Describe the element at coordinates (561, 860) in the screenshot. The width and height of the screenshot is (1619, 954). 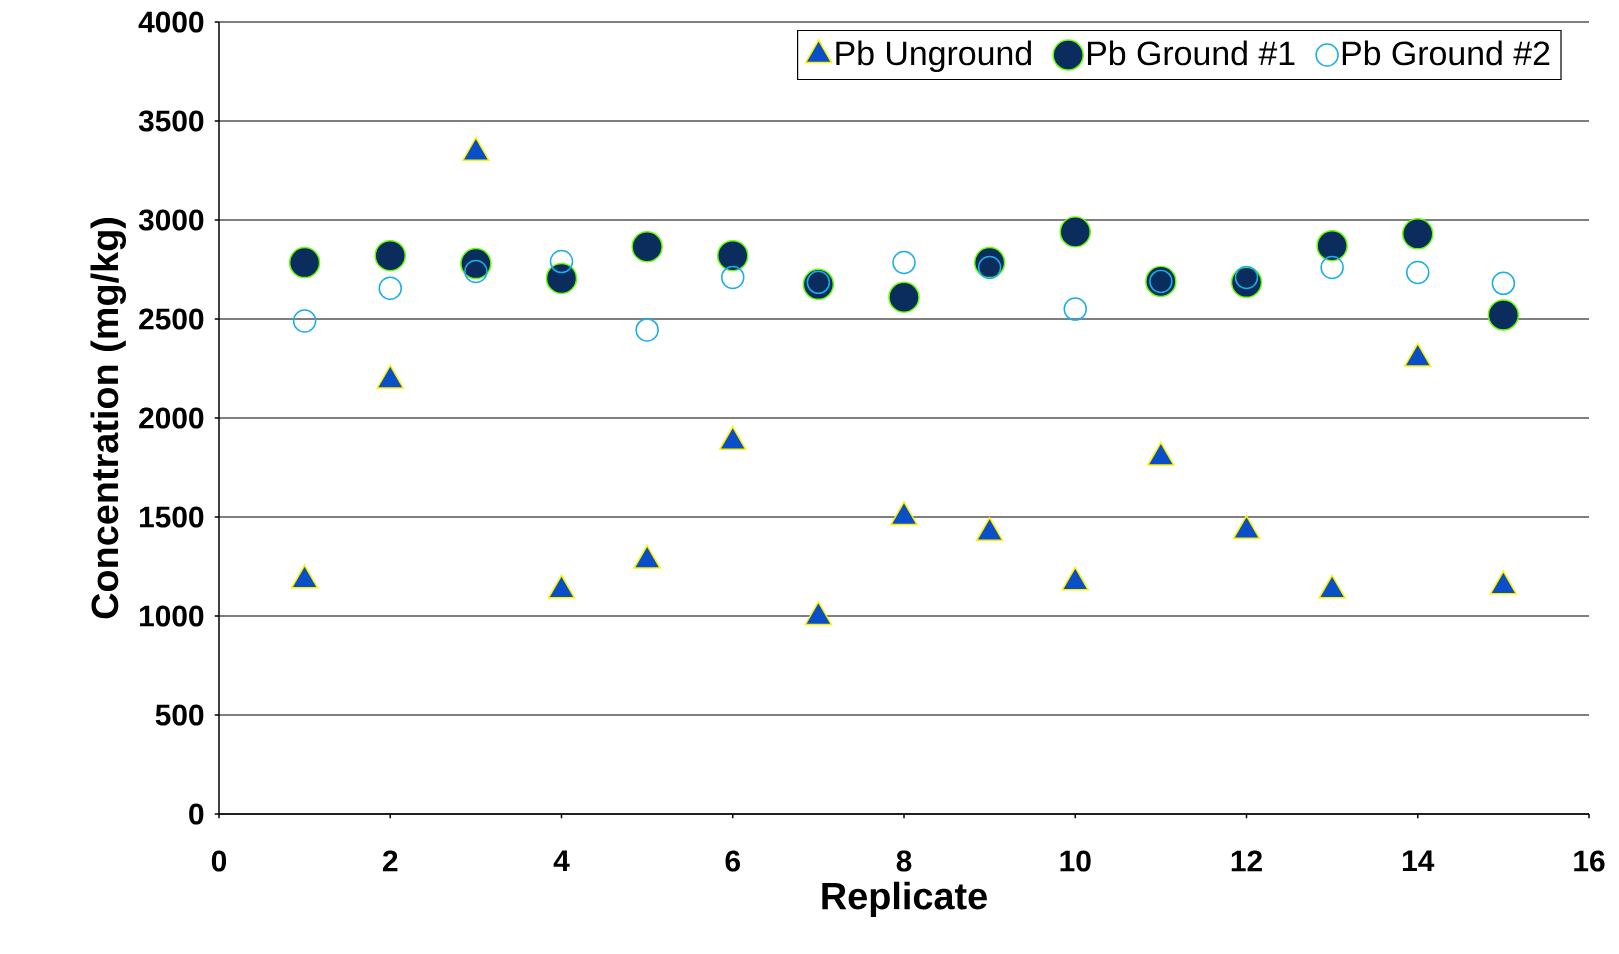
I see `x-tick-label: 4` at that location.